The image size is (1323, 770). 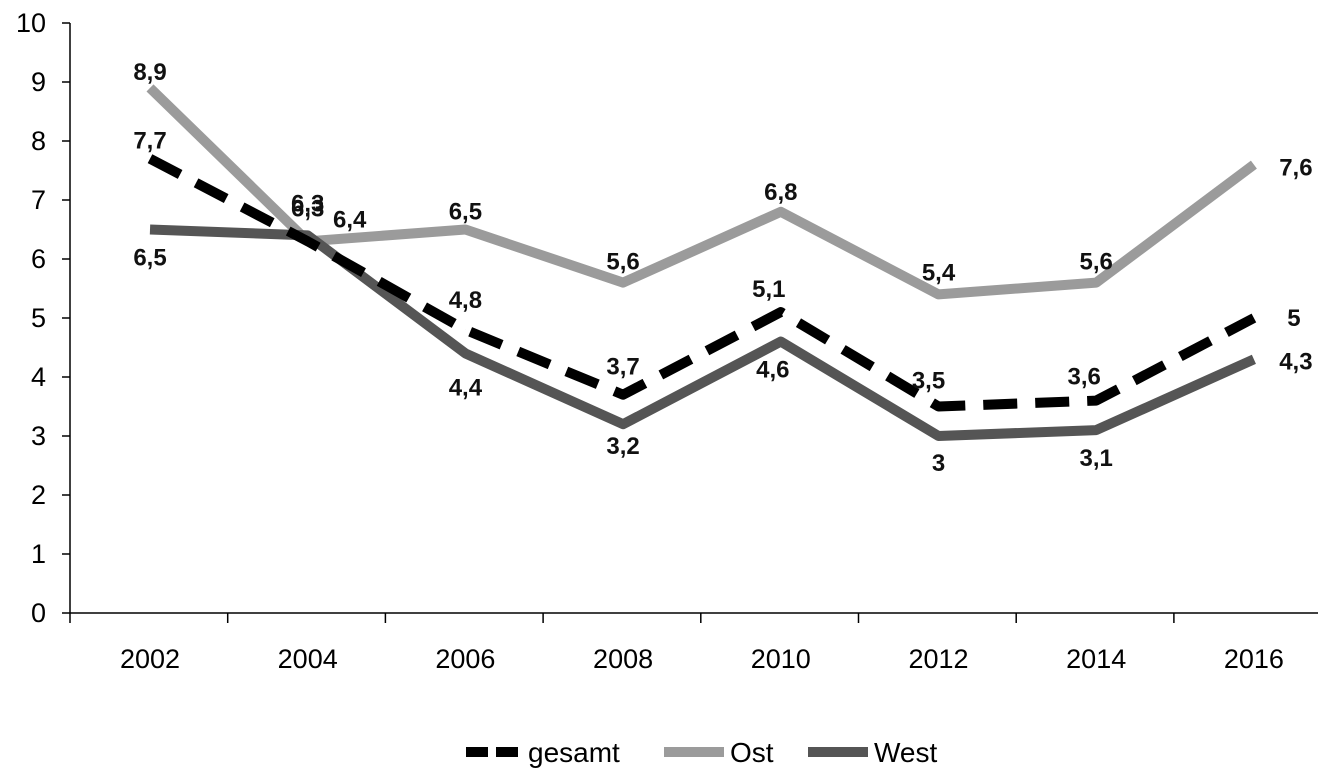 What do you see at coordinates (1295, 361) in the screenshot?
I see `data-label-west: 4,3` at bounding box center [1295, 361].